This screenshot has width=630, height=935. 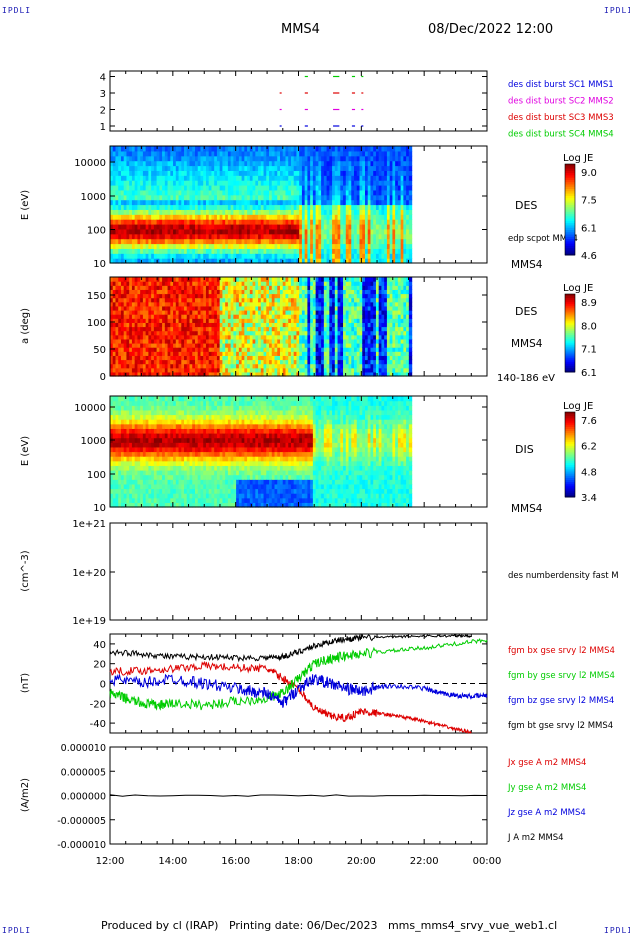 What do you see at coordinates (561, 118) in the screenshot?
I see `legend-entry: des dist burst SC3 MMS3` at bounding box center [561, 118].